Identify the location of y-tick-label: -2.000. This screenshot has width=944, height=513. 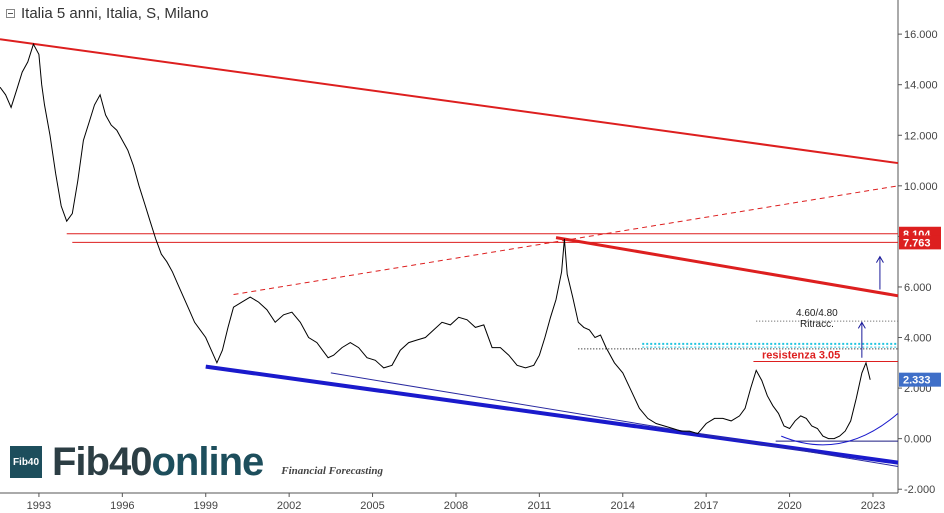
(919, 490).